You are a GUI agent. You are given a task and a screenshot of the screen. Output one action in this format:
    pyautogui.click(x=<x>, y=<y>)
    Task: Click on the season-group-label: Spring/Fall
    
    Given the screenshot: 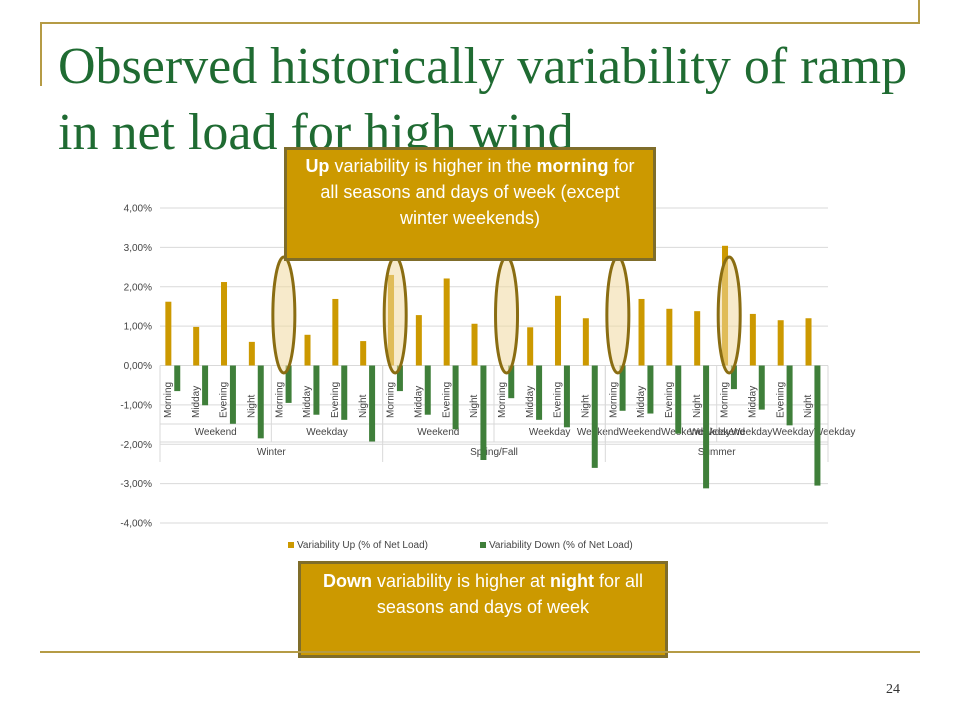 What is the action you would take?
    pyautogui.click(x=494, y=452)
    